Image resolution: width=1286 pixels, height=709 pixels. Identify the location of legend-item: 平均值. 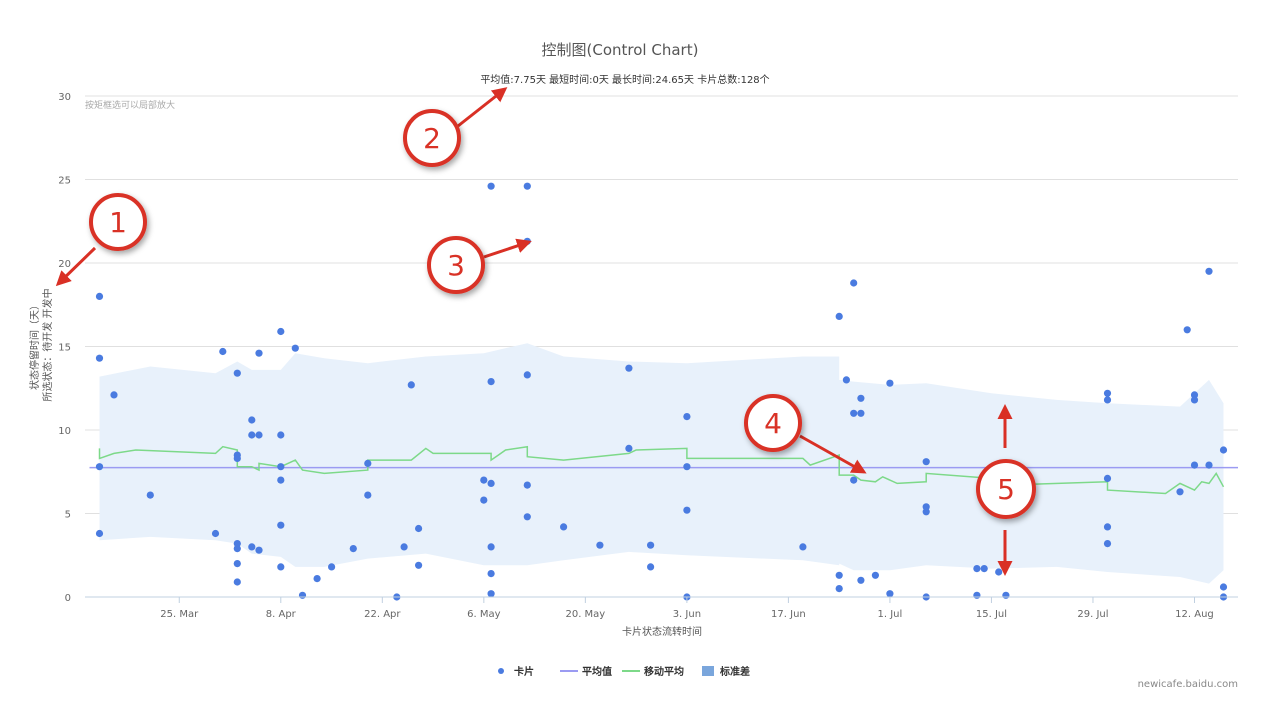
(586, 671).